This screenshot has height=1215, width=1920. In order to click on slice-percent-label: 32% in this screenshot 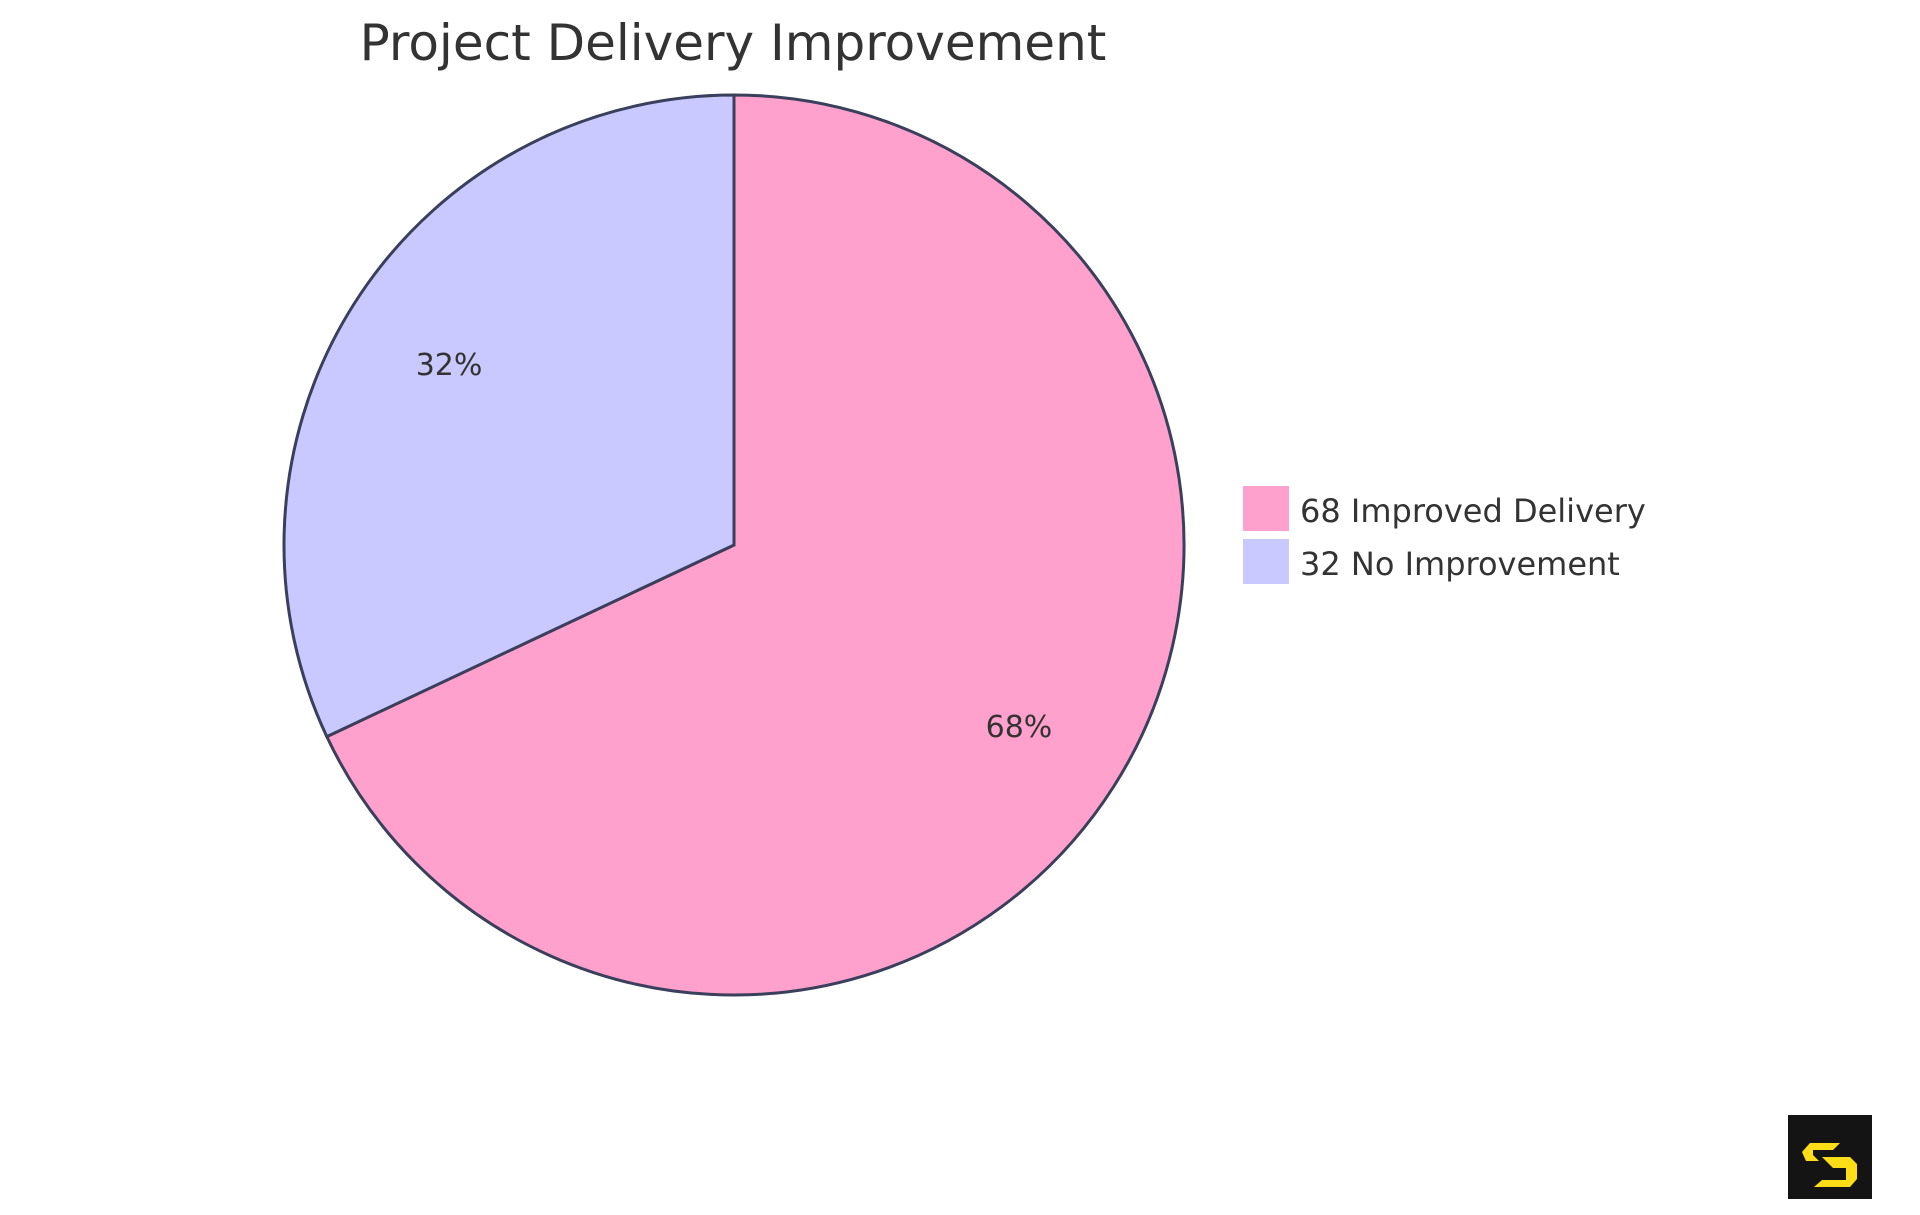, I will do `click(449, 365)`.